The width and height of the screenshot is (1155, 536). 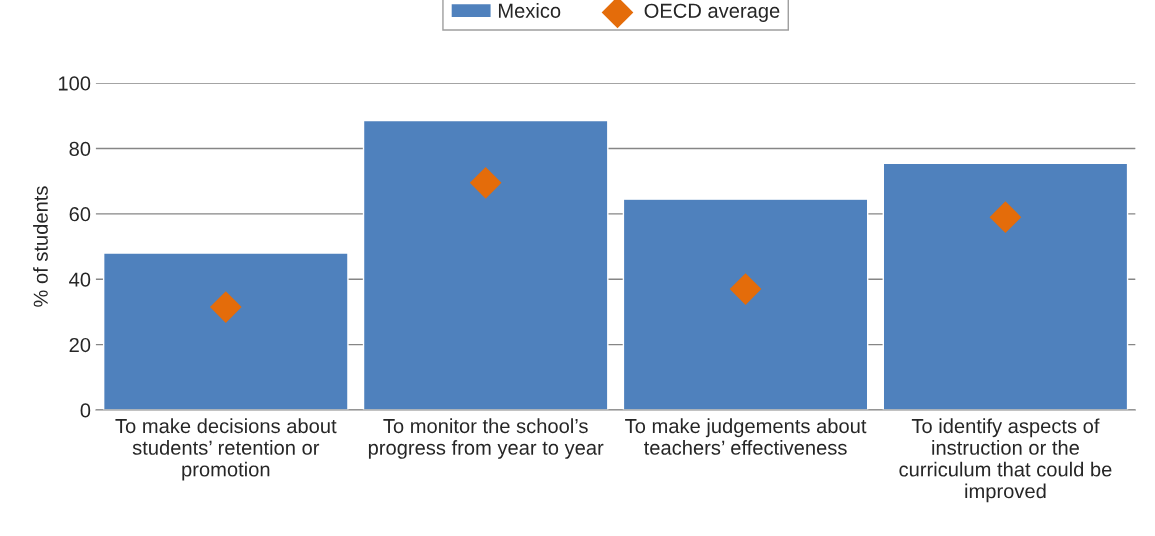 I want to click on y-tick-label: 60, so click(x=80, y=214).